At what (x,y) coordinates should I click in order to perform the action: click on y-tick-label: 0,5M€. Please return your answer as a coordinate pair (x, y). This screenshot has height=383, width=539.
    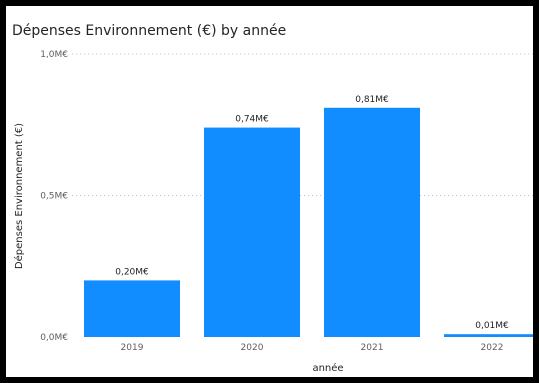
    Looking at the image, I should click on (54, 197).